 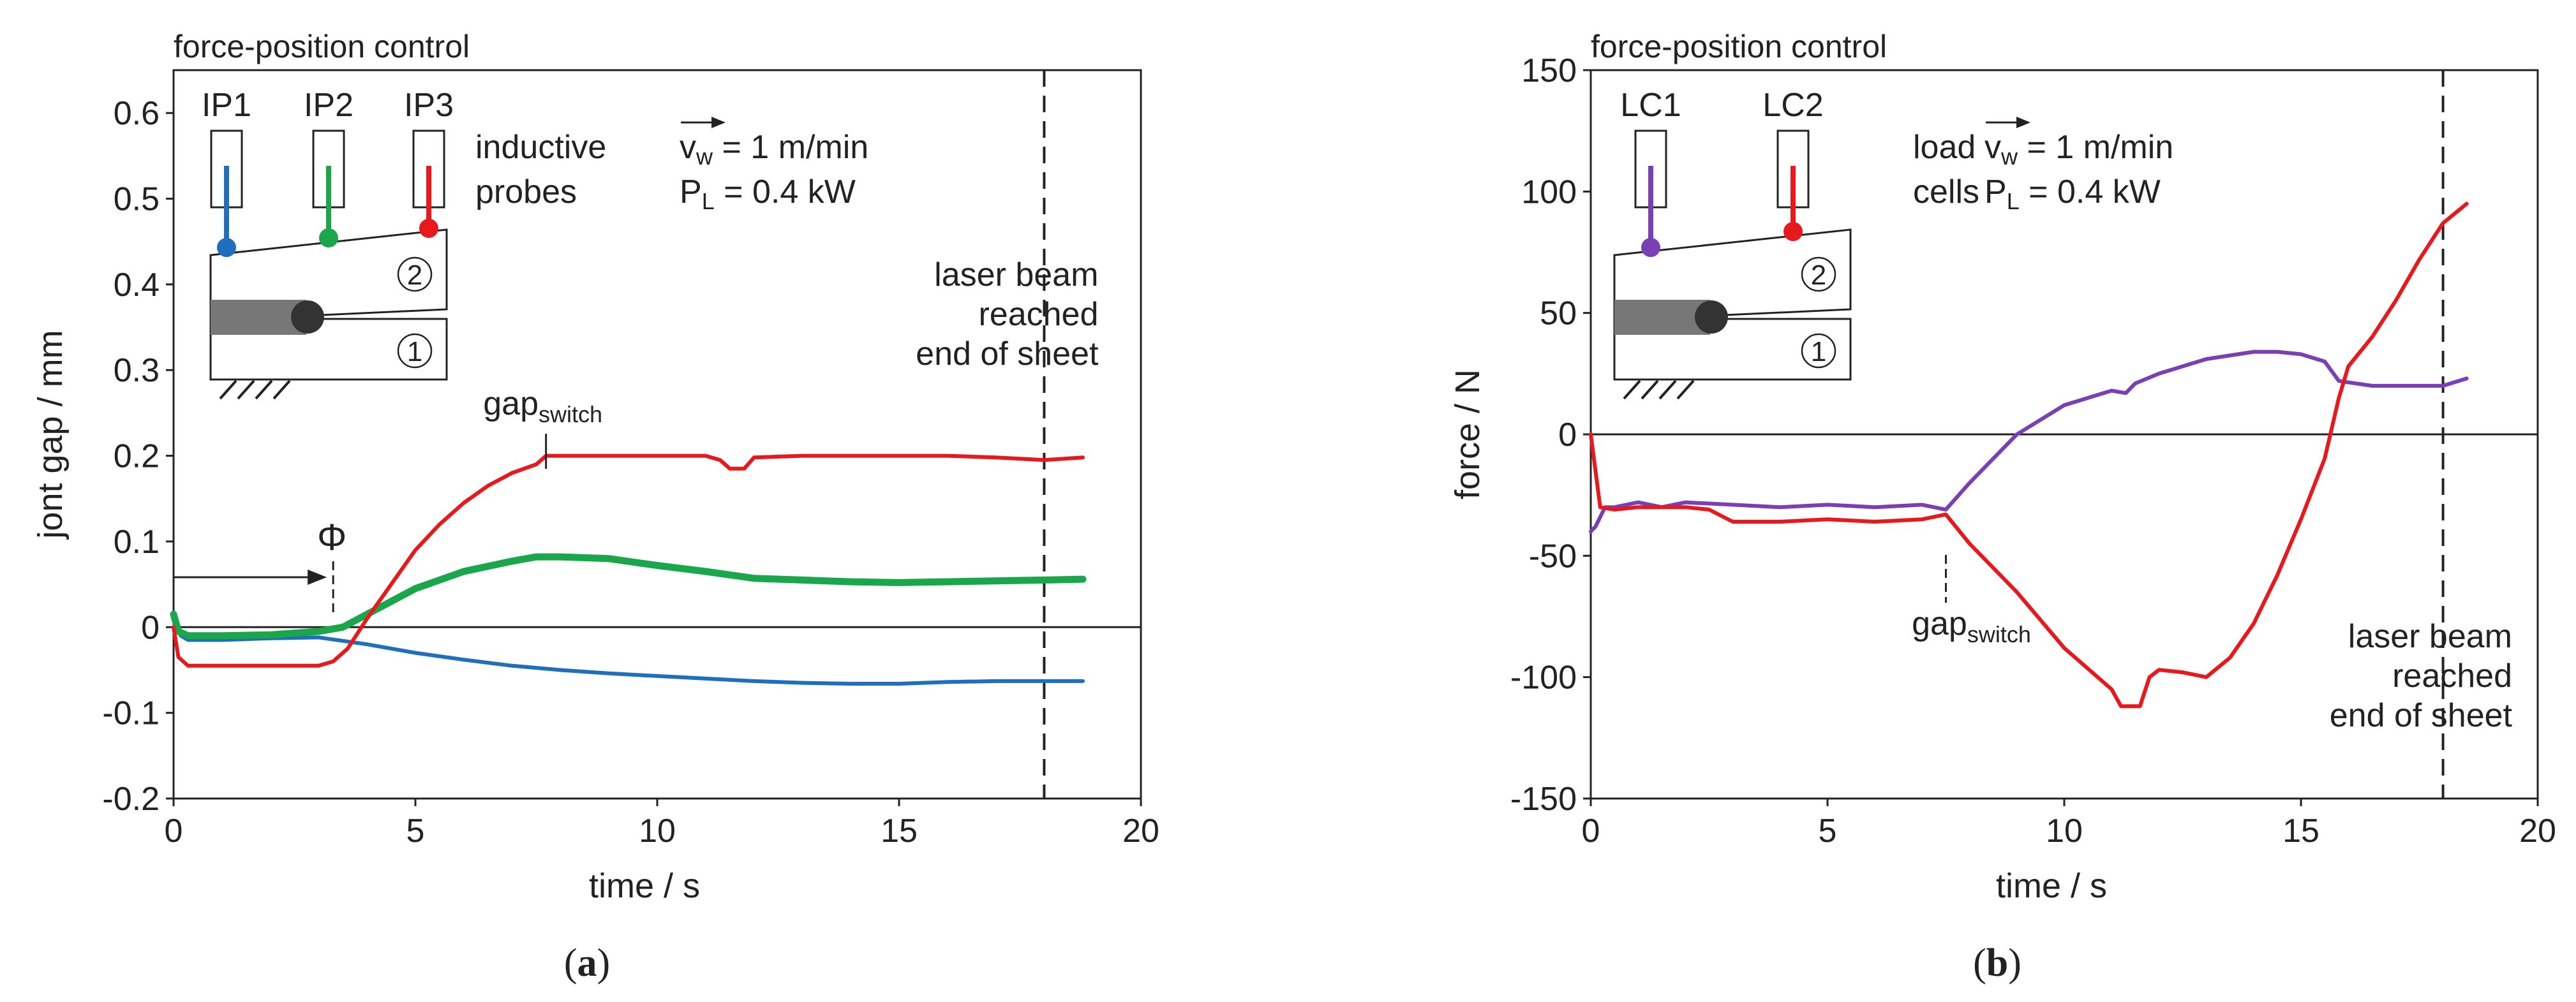 What do you see at coordinates (1792, 105) in the screenshot?
I see `probe-label-lc2: LC2` at bounding box center [1792, 105].